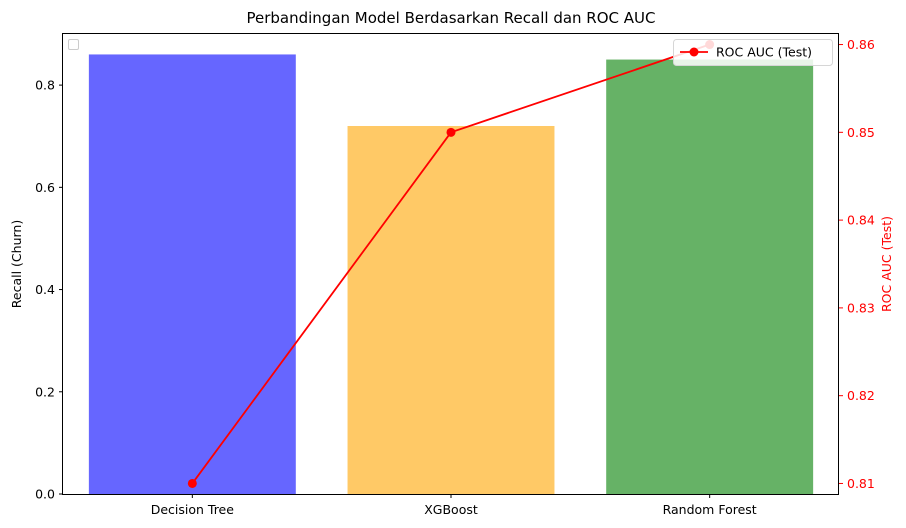 This screenshot has width=906, height=528. What do you see at coordinates (45, 187) in the screenshot?
I see `y-tick-label: 0.6` at bounding box center [45, 187].